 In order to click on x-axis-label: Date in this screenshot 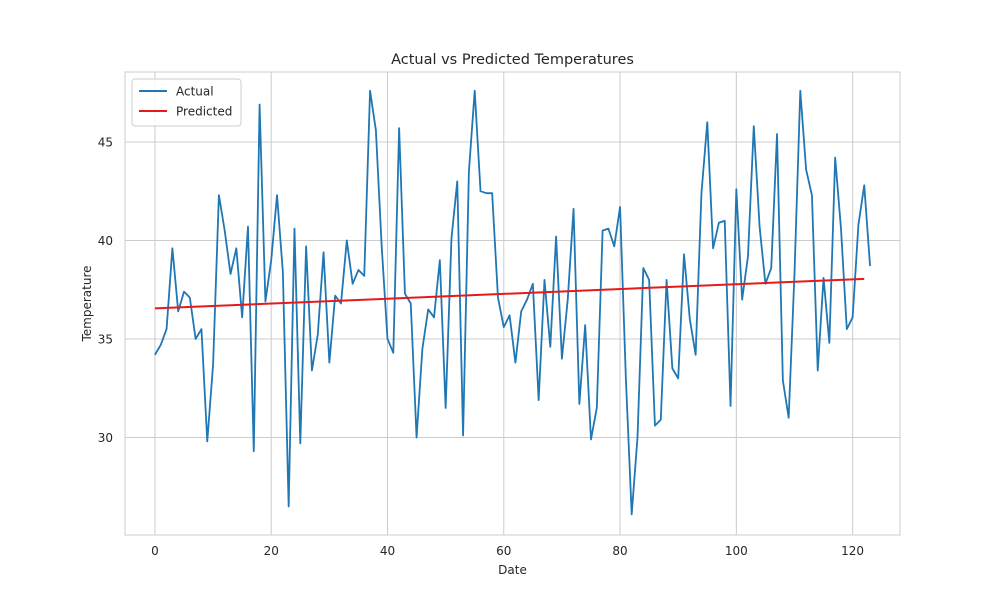, I will do `click(512, 570)`.